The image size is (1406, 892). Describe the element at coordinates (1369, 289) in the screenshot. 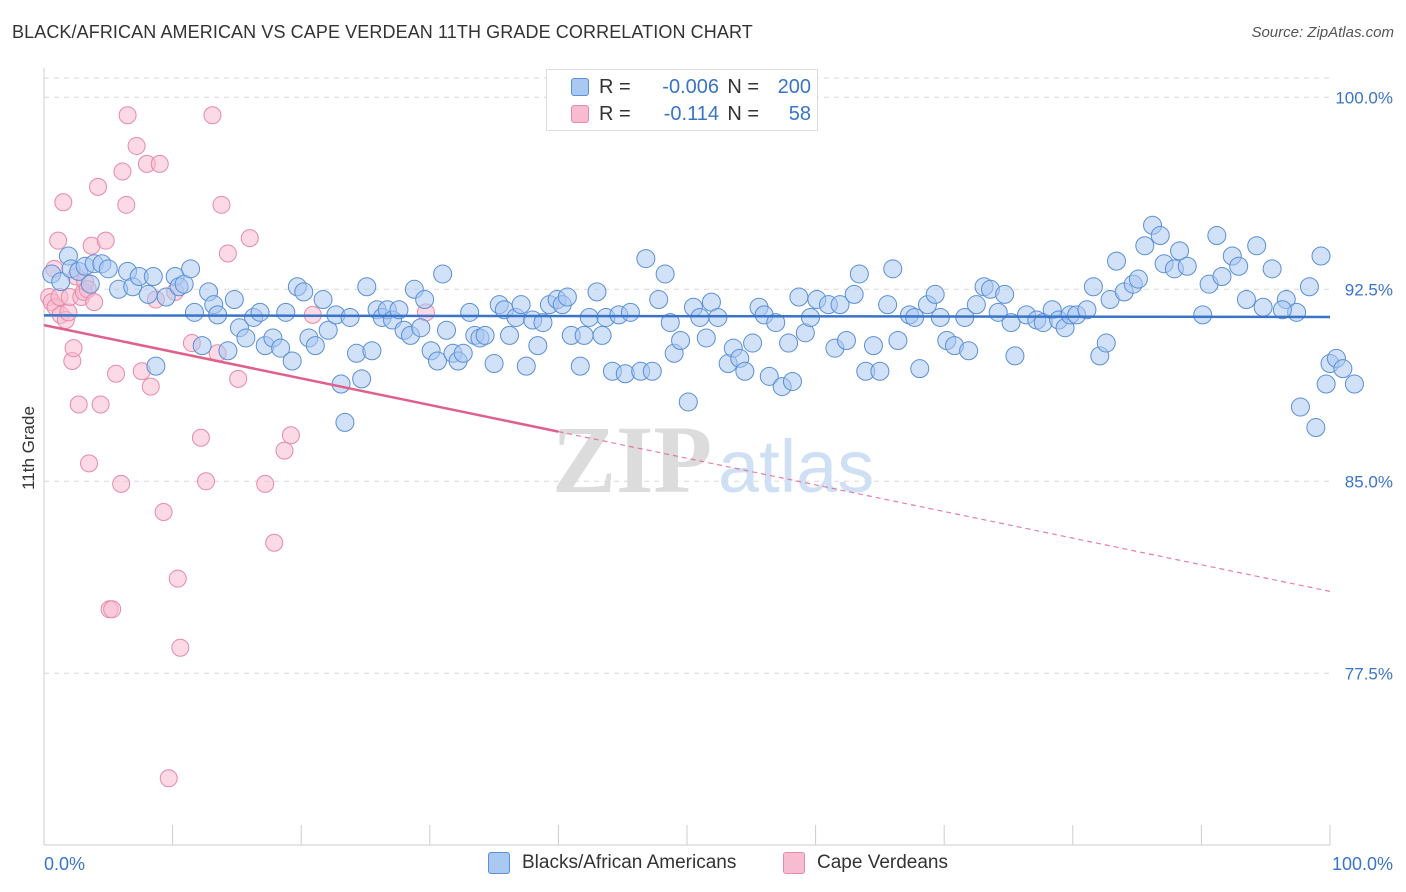

I see `y-tick-label: 92.5%` at that location.